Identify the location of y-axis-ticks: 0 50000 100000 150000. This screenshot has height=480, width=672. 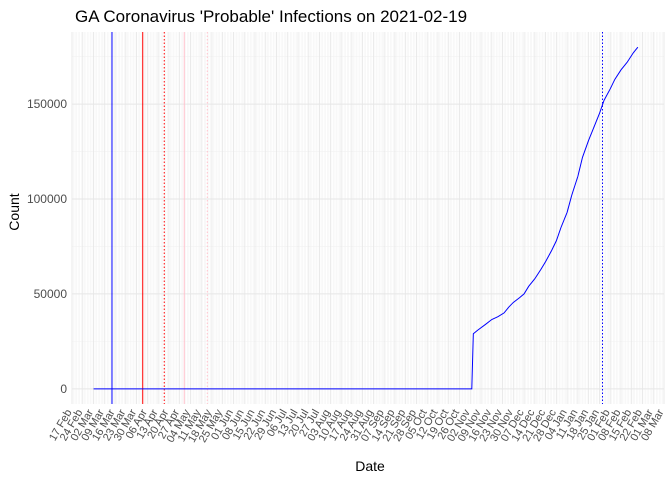
(47, 246).